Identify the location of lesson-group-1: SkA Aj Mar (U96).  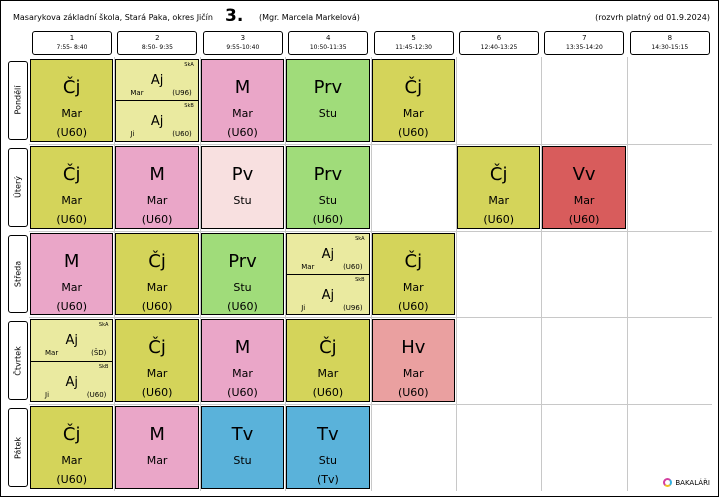
(156, 80).